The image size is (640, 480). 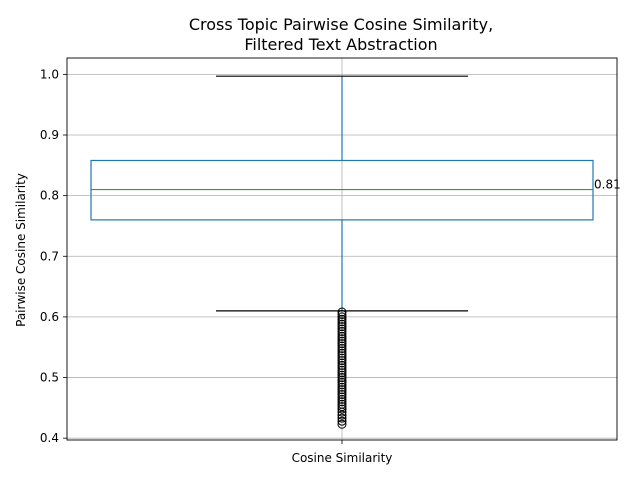 I want to click on y-tick-label: 0.5, so click(x=49, y=378).